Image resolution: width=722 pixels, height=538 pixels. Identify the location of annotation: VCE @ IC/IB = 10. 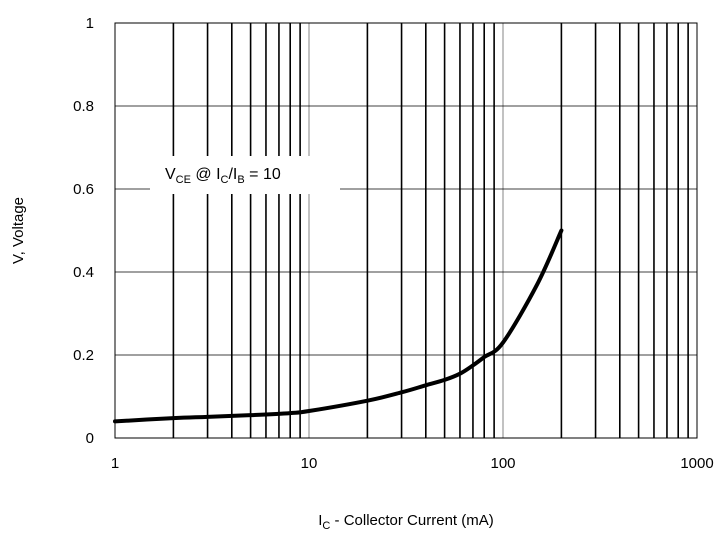
(245, 175).